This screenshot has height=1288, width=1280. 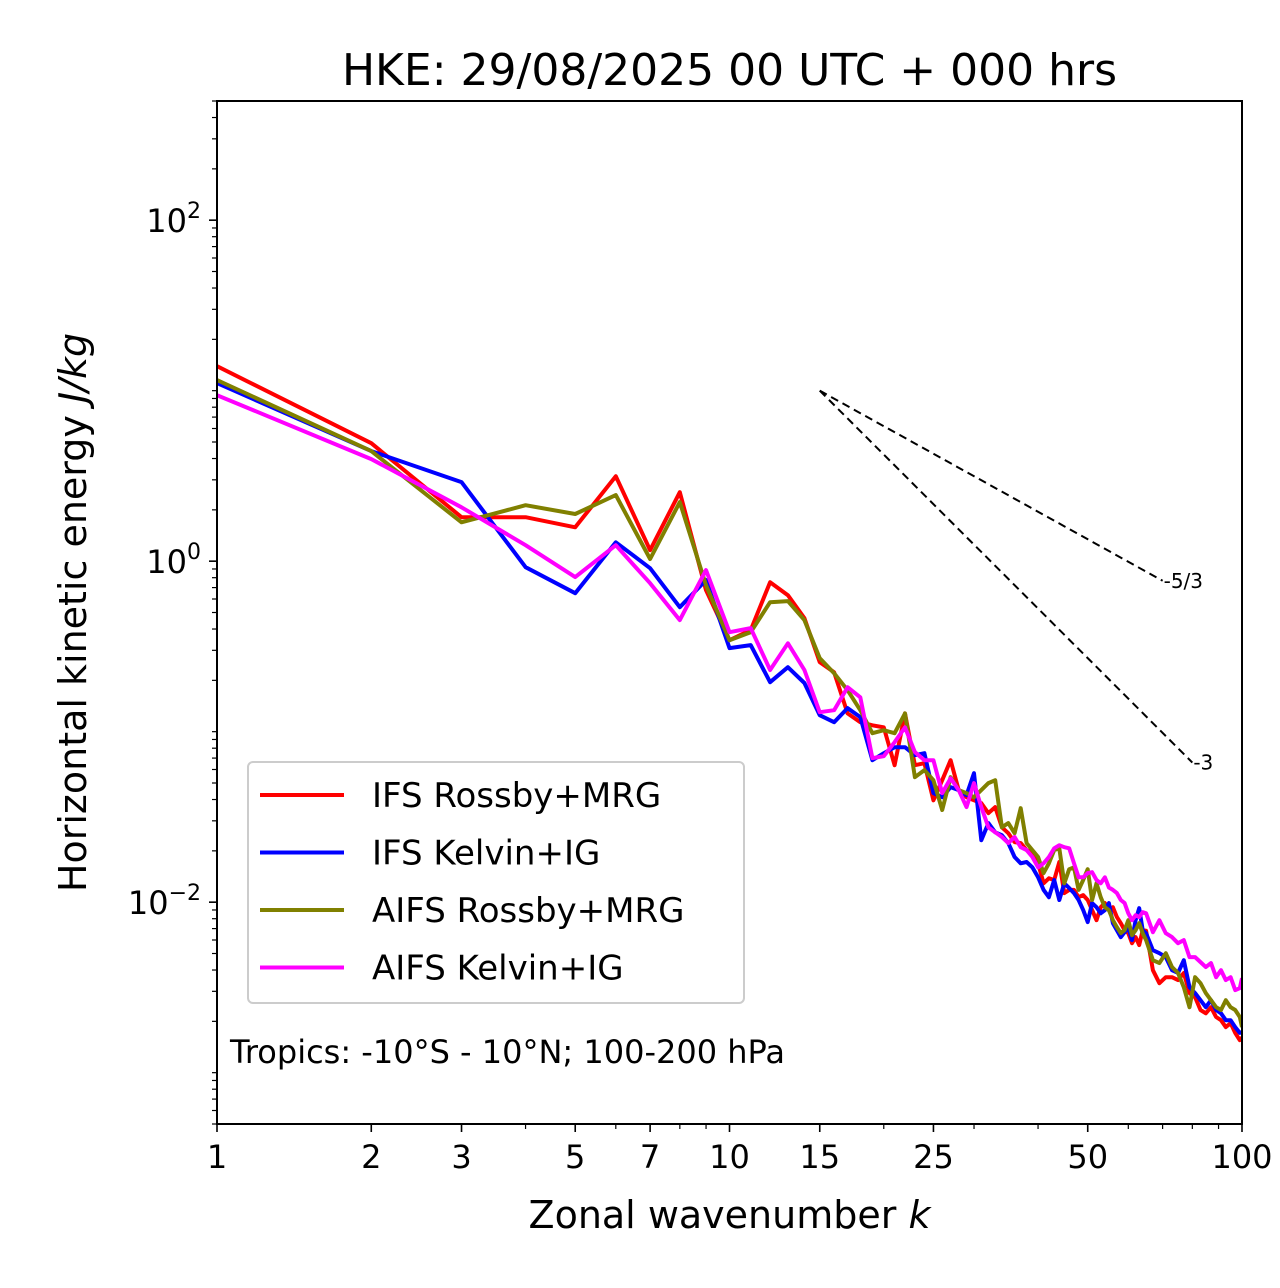 I want to click on x-axis-label: Zonal wavenumber k, so click(x=731, y=1215).